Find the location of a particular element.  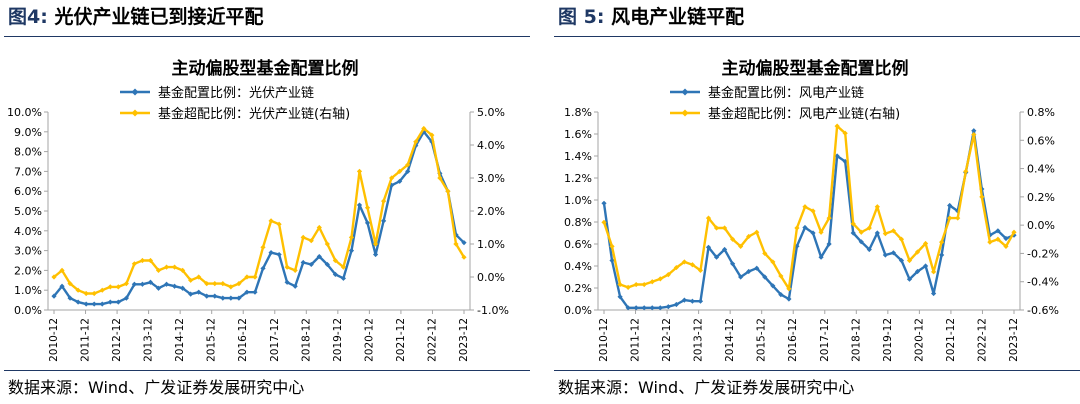

y-left-tick-label: 0.2% is located at coordinates (578, 288).